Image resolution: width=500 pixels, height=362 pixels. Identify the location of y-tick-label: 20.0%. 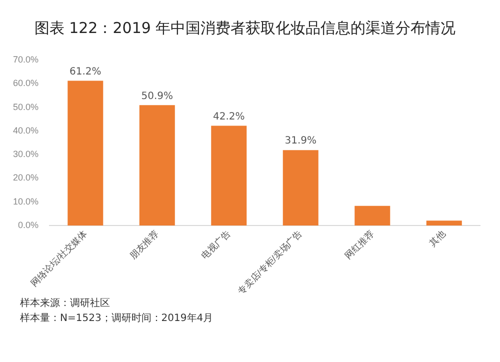
(25, 177).